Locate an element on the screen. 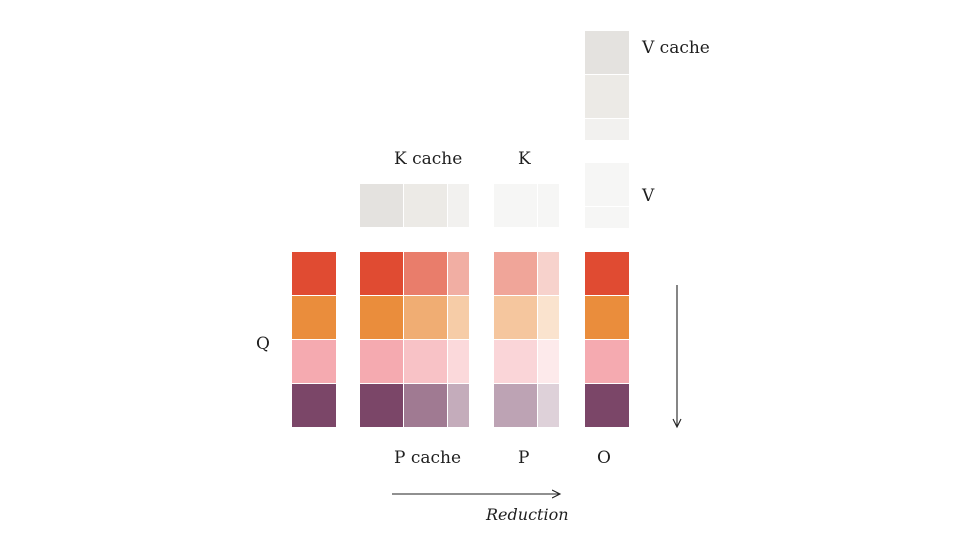 This screenshot has height=551, width=980. v-label: V is located at coordinates (648, 196).